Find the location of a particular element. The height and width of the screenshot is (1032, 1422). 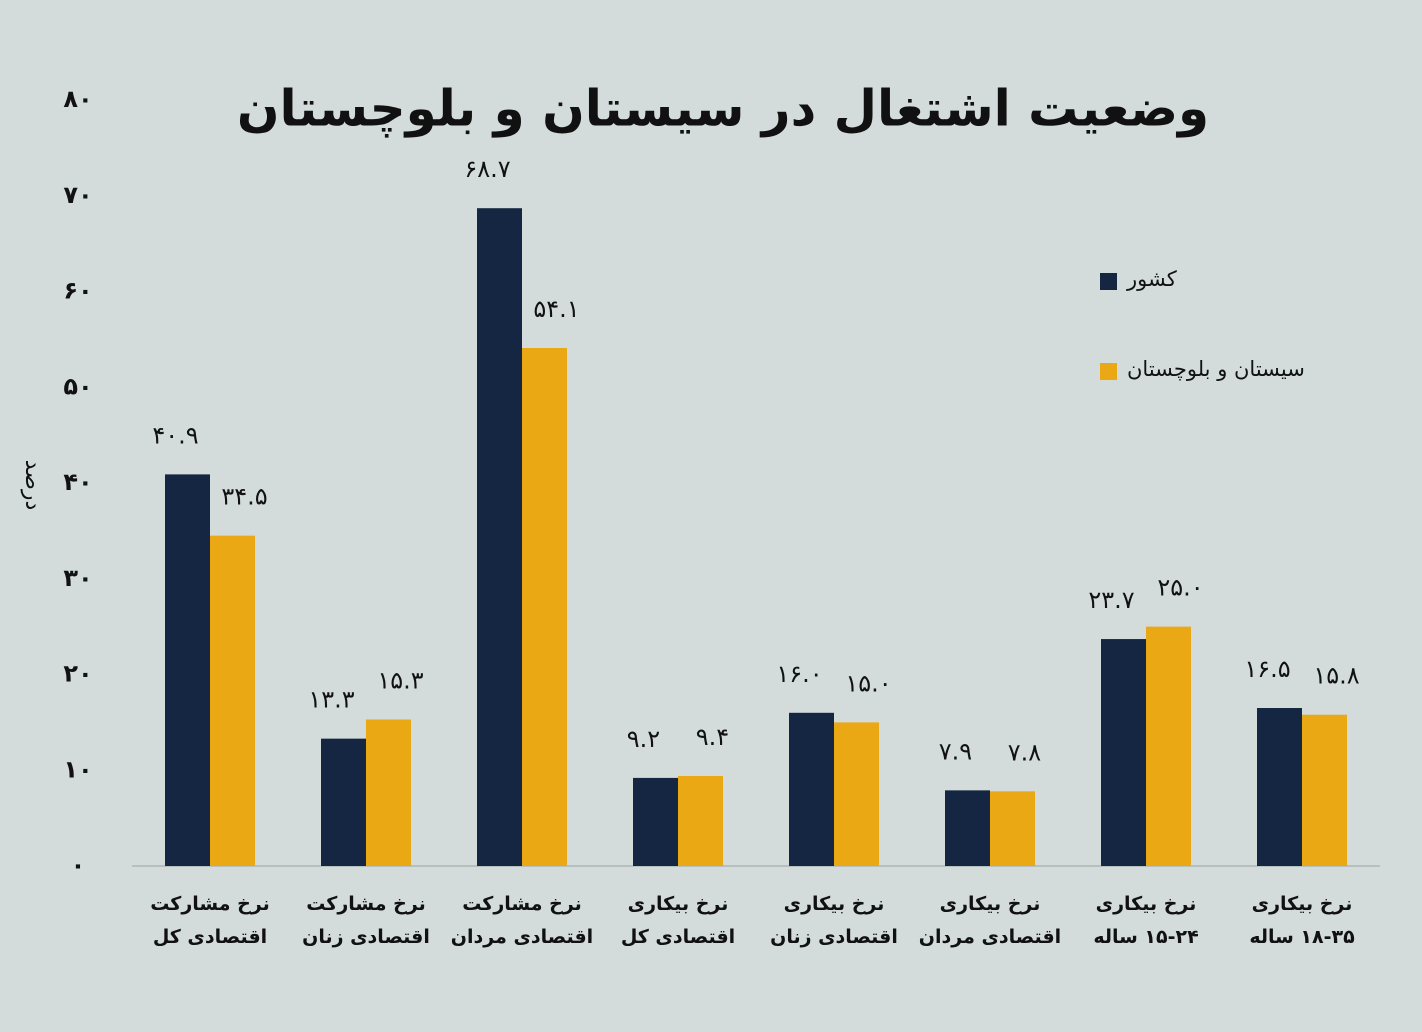

data-label: ۷.۹ is located at coordinates (955, 751).